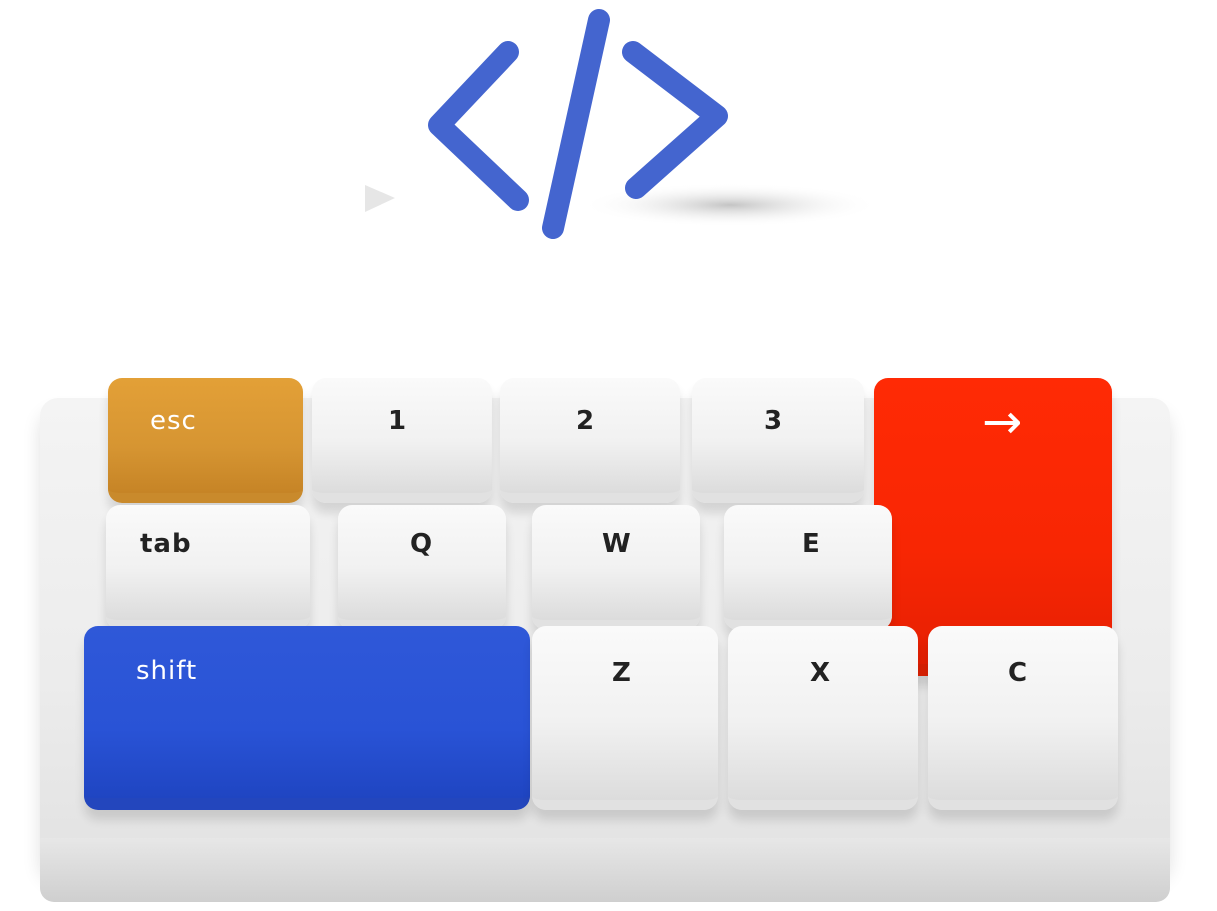 The height and width of the screenshot is (911, 1217). I want to click on code-brackets-icon, so click(622, 124).